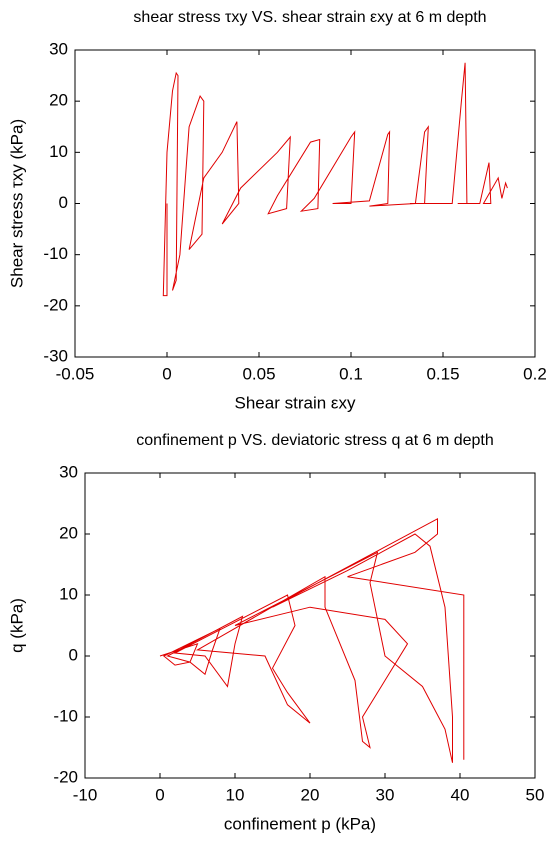  I want to click on x-tick-label: 50, so click(535, 794).